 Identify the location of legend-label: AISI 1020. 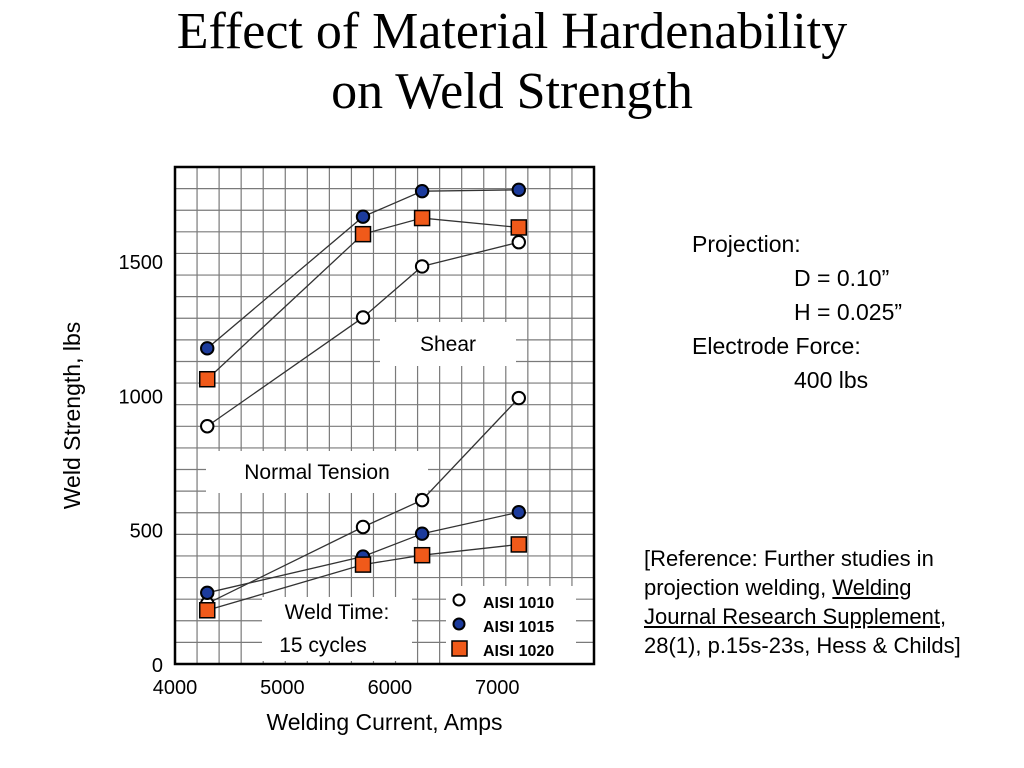
(518, 651).